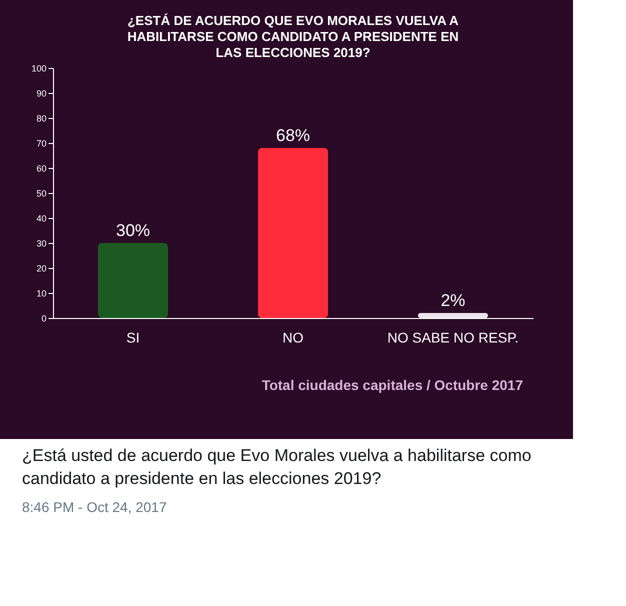  Describe the element at coordinates (133, 230) in the screenshot. I see `data-label: 30%` at that location.